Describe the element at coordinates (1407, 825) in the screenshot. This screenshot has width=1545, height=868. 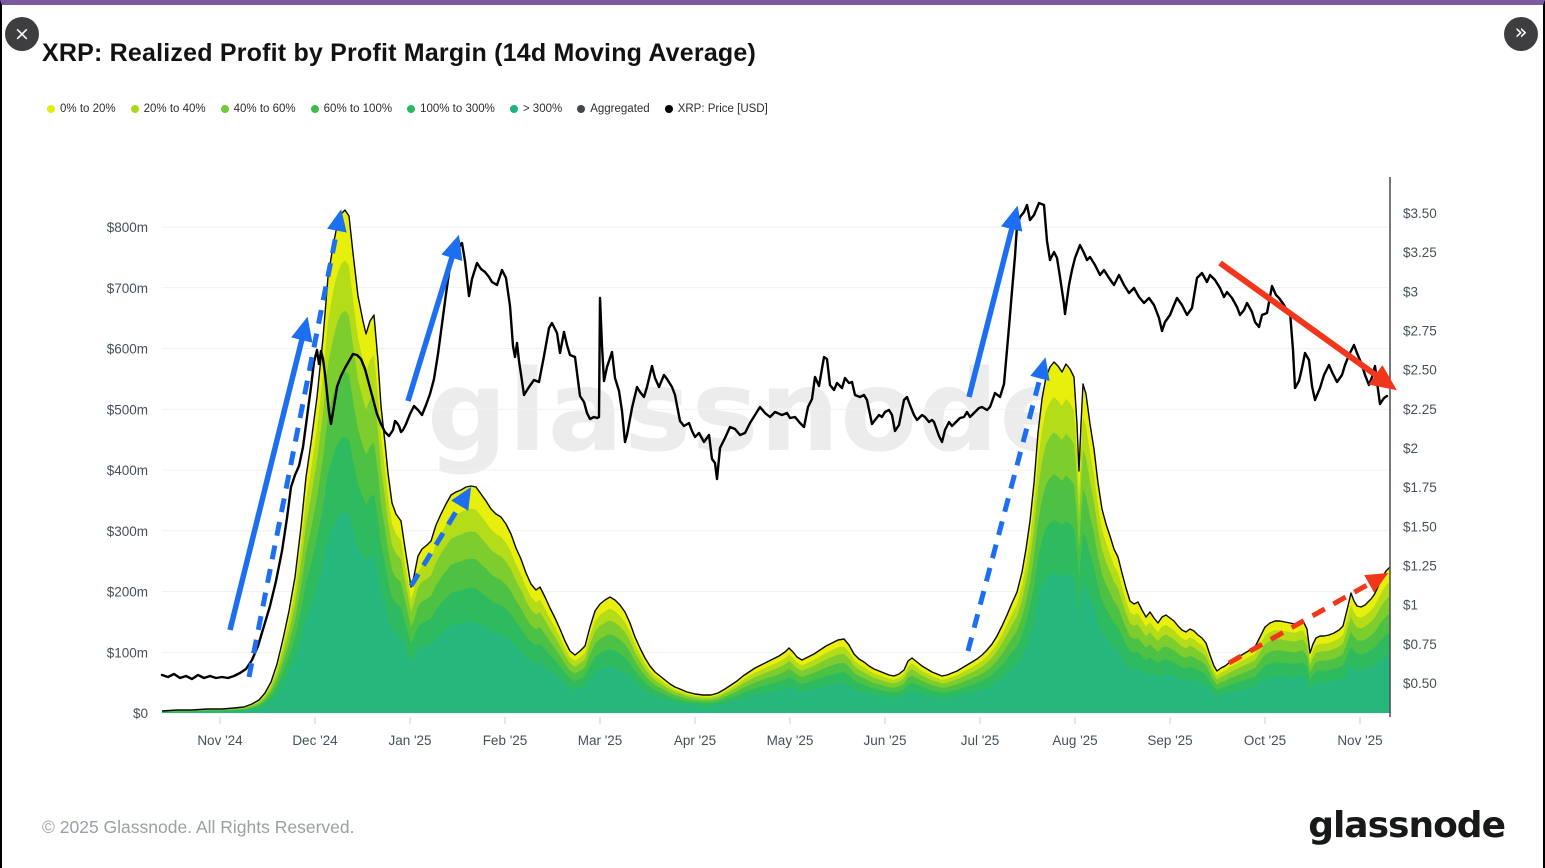
I see `glassnode-logo: glassnode` at that location.